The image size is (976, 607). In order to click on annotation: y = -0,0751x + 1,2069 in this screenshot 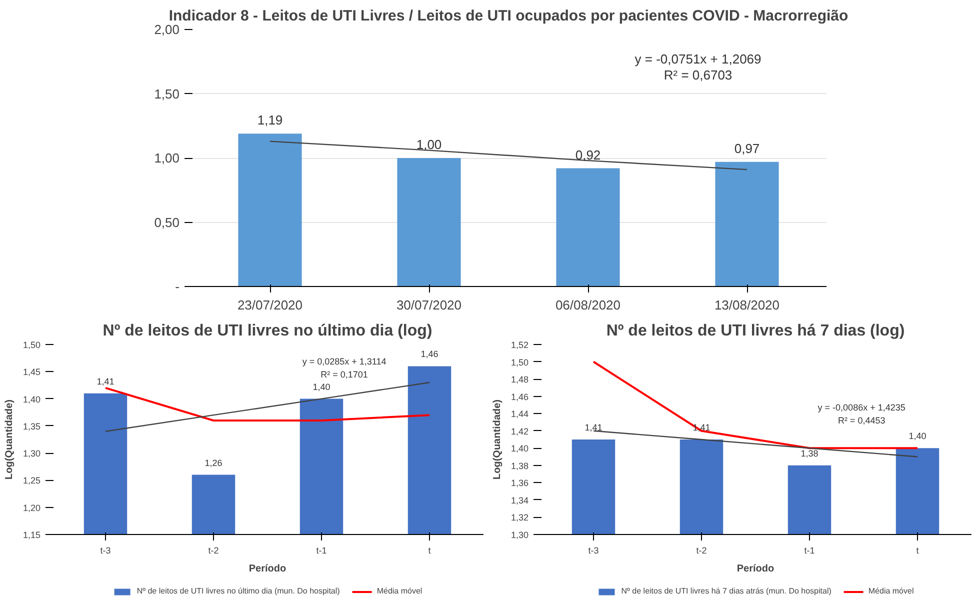, I will do `click(698, 59)`.